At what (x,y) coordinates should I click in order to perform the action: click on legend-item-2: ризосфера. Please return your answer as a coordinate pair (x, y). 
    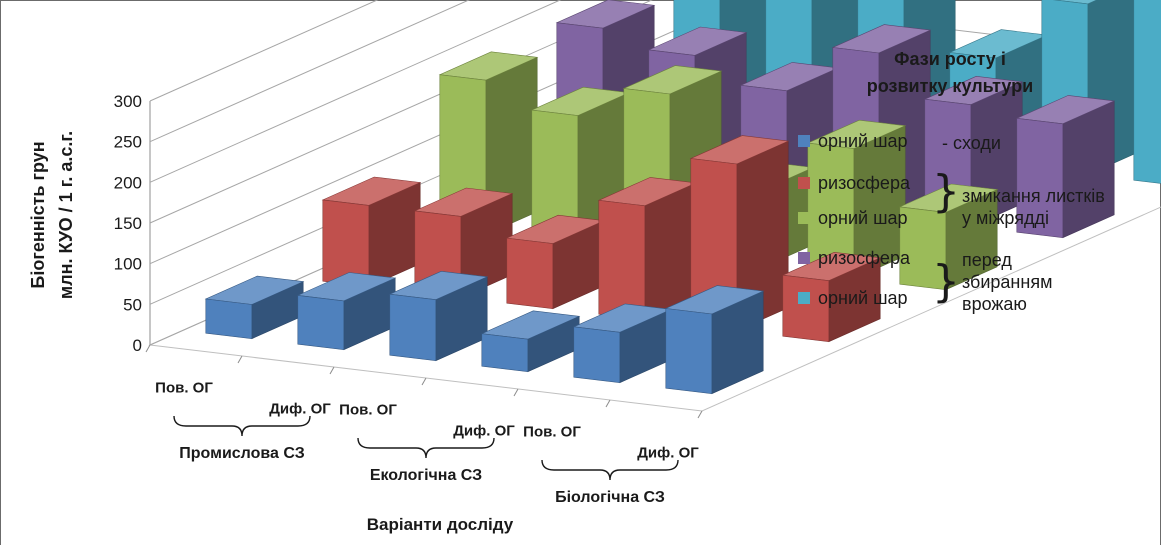
    Looking at the image, I should click on (854, 183).